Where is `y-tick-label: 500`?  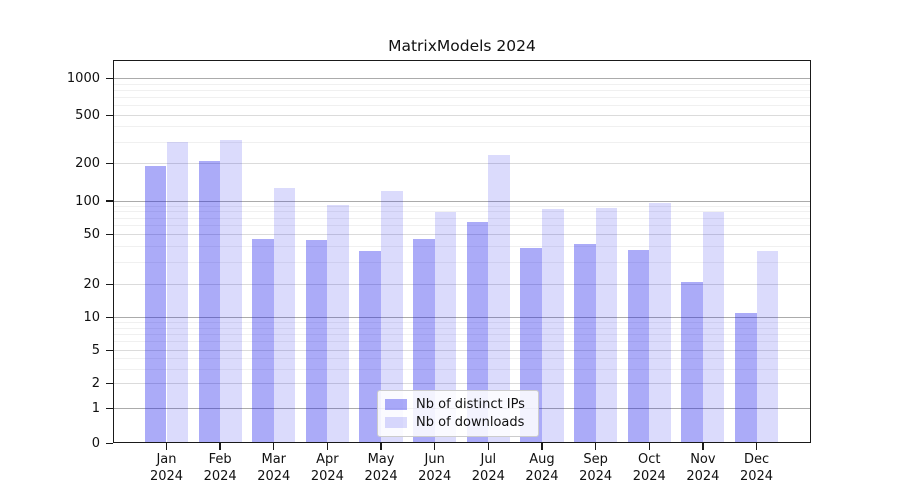
y-tick-label: 500 is located at coordinates (87, 115).